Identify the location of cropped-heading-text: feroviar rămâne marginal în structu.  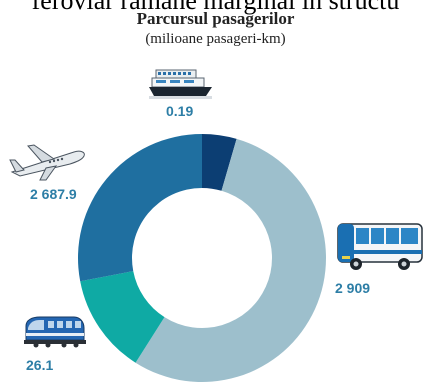
(215, 7).